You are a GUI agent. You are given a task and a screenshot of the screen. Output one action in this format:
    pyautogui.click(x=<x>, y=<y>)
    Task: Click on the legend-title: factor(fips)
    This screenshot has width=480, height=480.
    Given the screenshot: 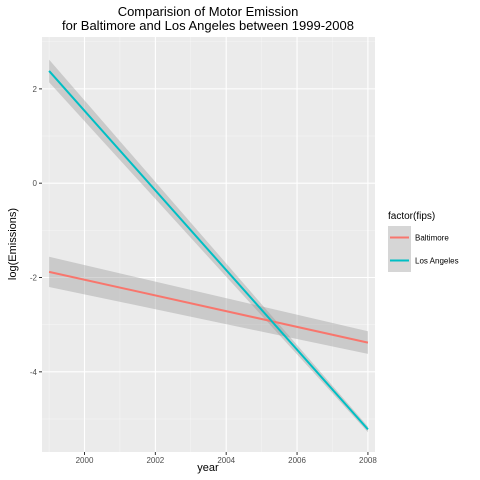 What is the action you would take?
    pyautogui.click(x=411, y=216)
    